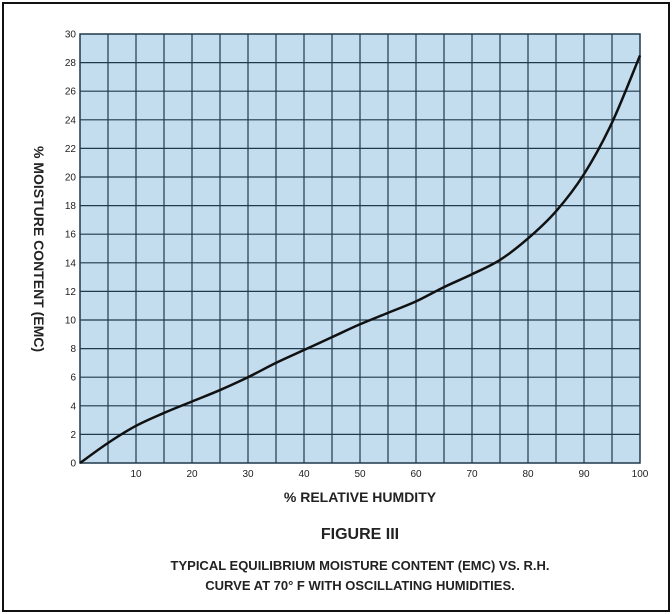 The image size is (672, 614). I want to click on x-tick-label: 40, so click(304, 474).